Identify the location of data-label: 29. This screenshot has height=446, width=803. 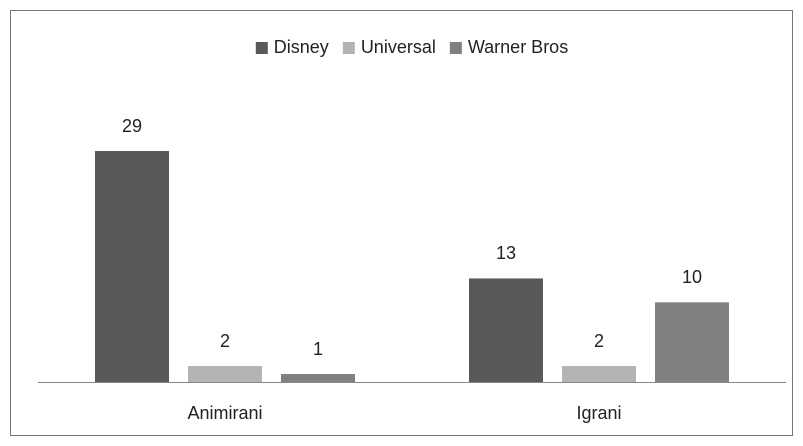
(132, 126).